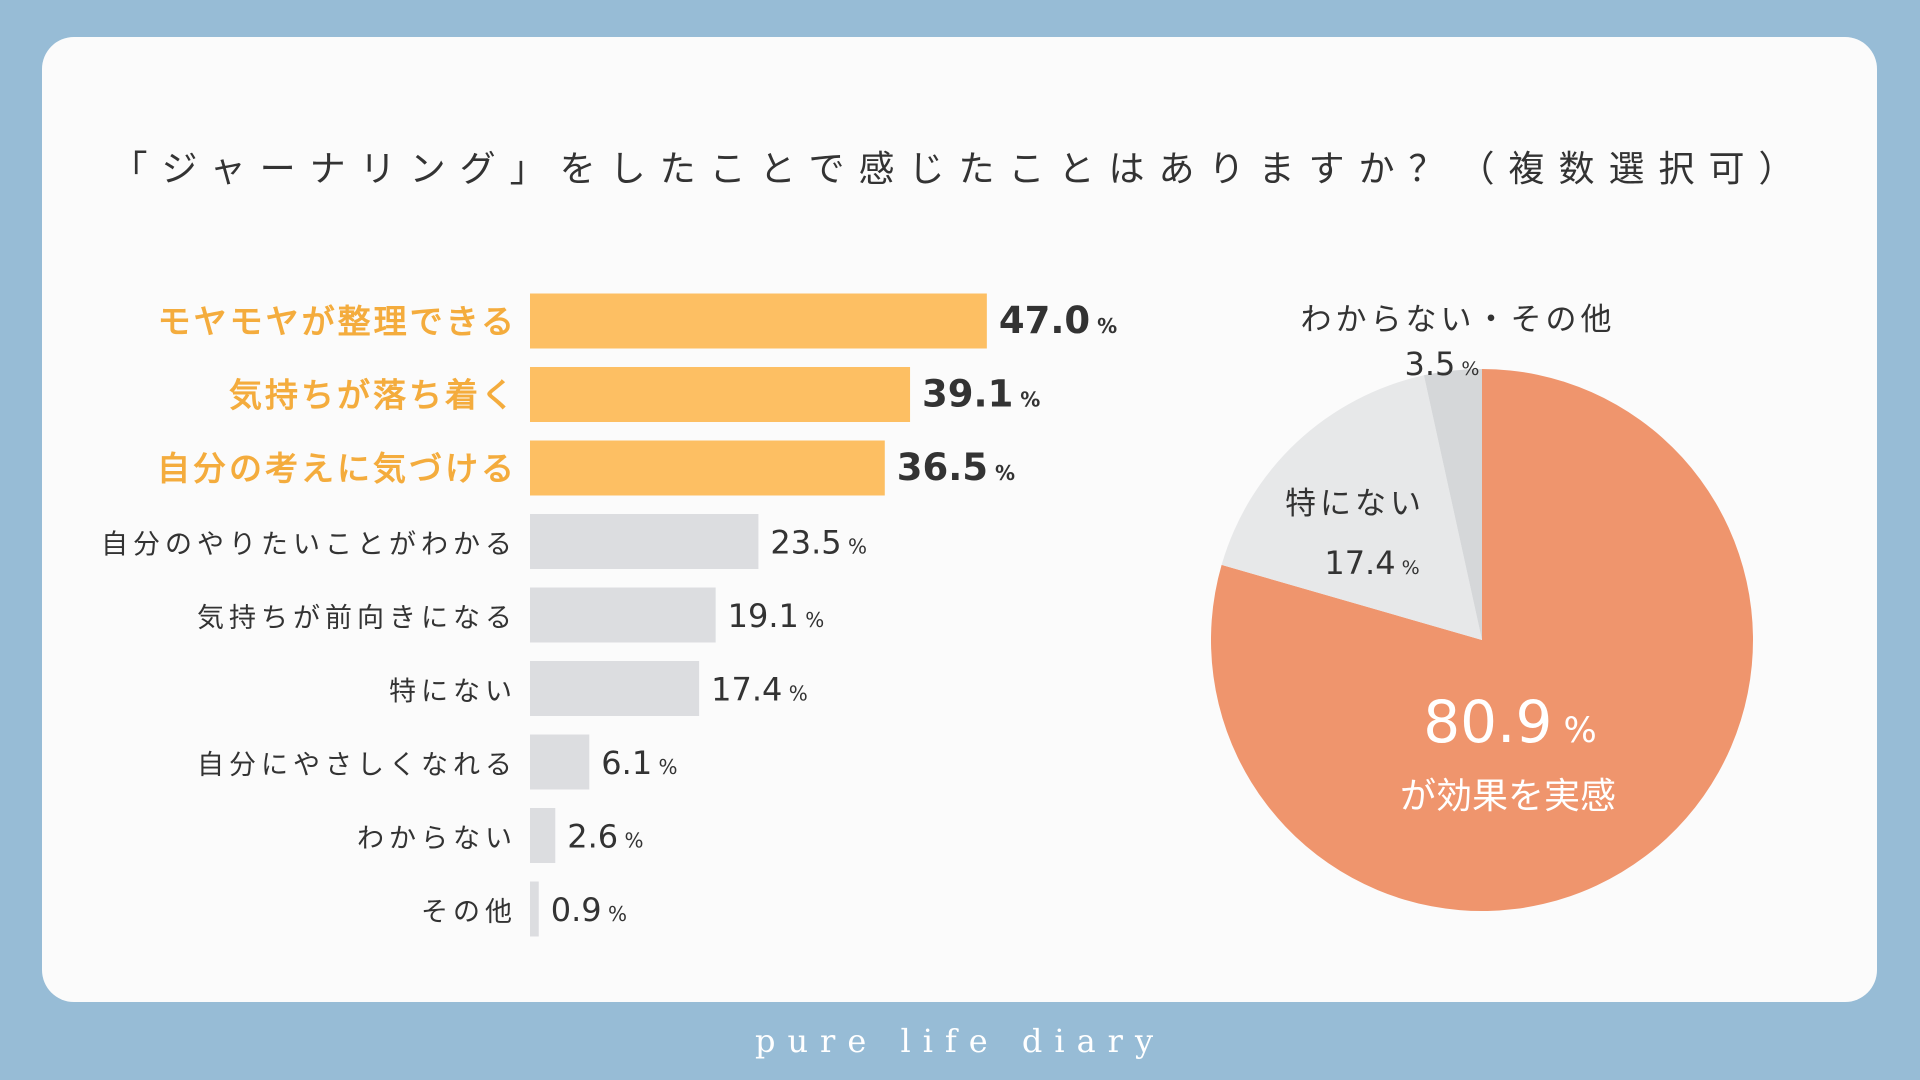  What do you see at coordinates (576, 910) in the screenshot?
I see `value-number: 0.9` at bounding box center [576, 910].